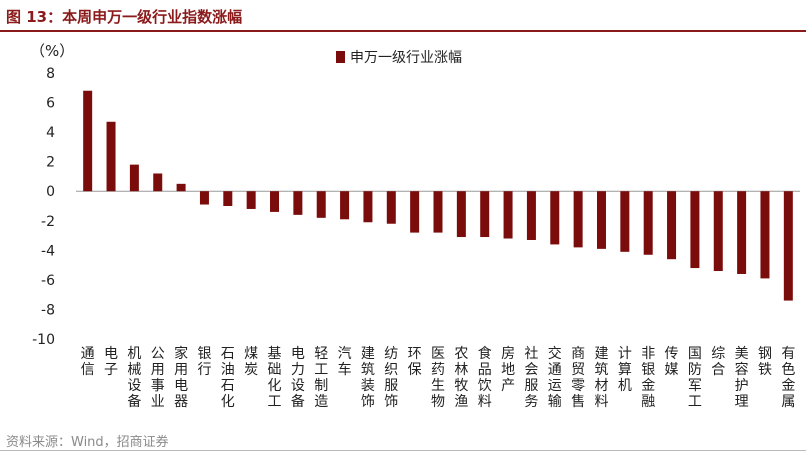 The width and height of the screenshot is (806, 460). I want to click on category-label: 美容护理, so click(742, 378).